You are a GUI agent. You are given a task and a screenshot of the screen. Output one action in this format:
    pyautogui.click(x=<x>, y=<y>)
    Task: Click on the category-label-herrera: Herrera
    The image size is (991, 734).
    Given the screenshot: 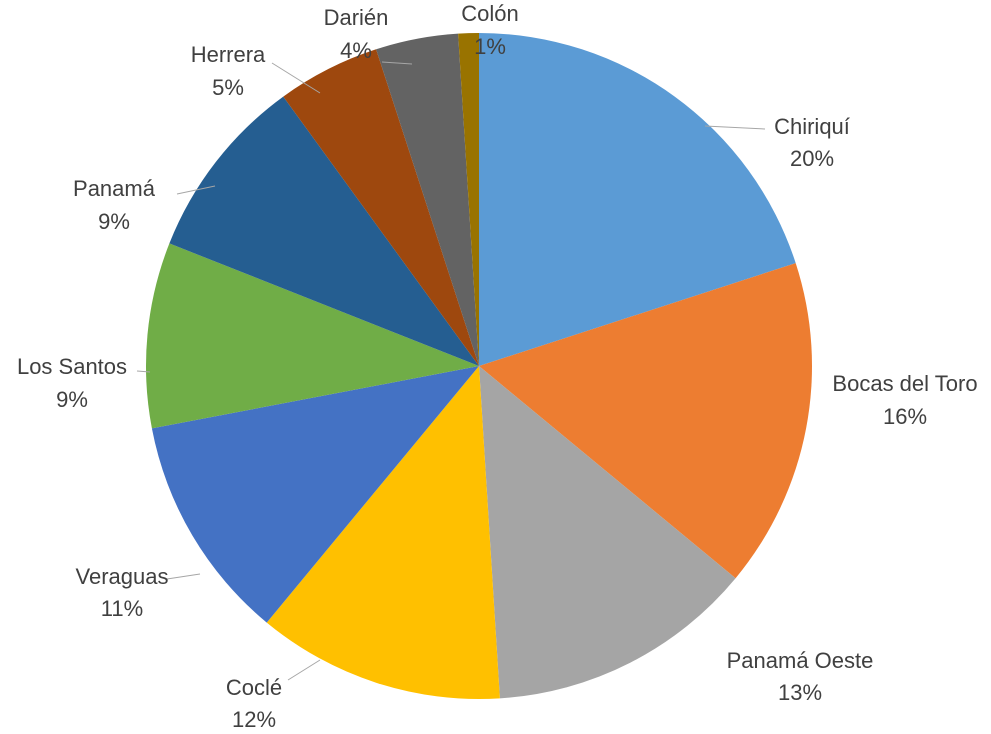 What is the action you would take?
    pyautogui.click(x=228, y=54)
    